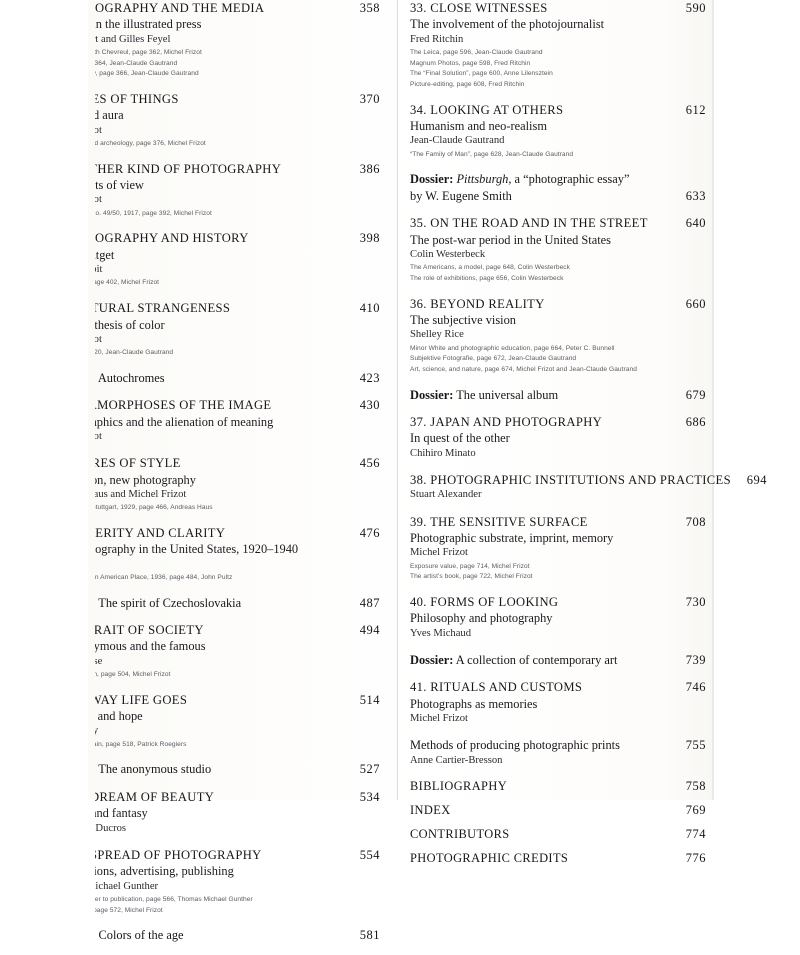 The width and height of the screenshot is (800, 955). What do you see at coordinates (365, 630) in the screenshot?
I see `page-number: 494` at bounding box center [365, 630].